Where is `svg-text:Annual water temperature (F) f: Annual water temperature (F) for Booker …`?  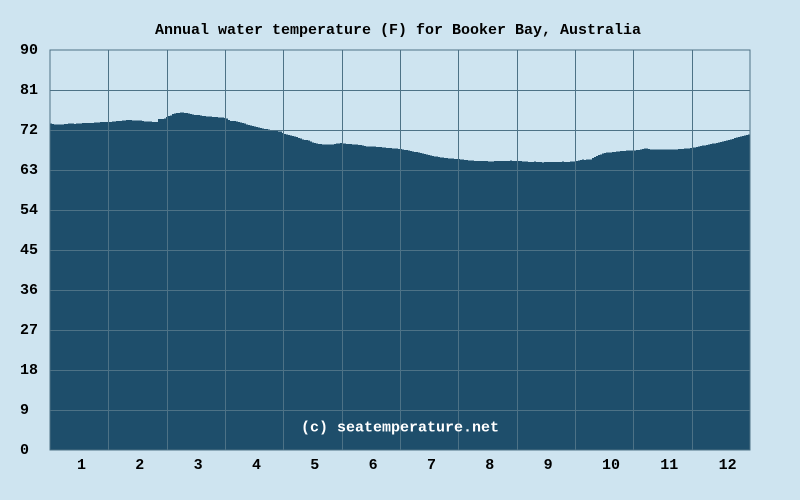 svg-text:Annual water temperature (F) f: Annual water temperature (F) for Booker … is located at coordinates (398, 30).